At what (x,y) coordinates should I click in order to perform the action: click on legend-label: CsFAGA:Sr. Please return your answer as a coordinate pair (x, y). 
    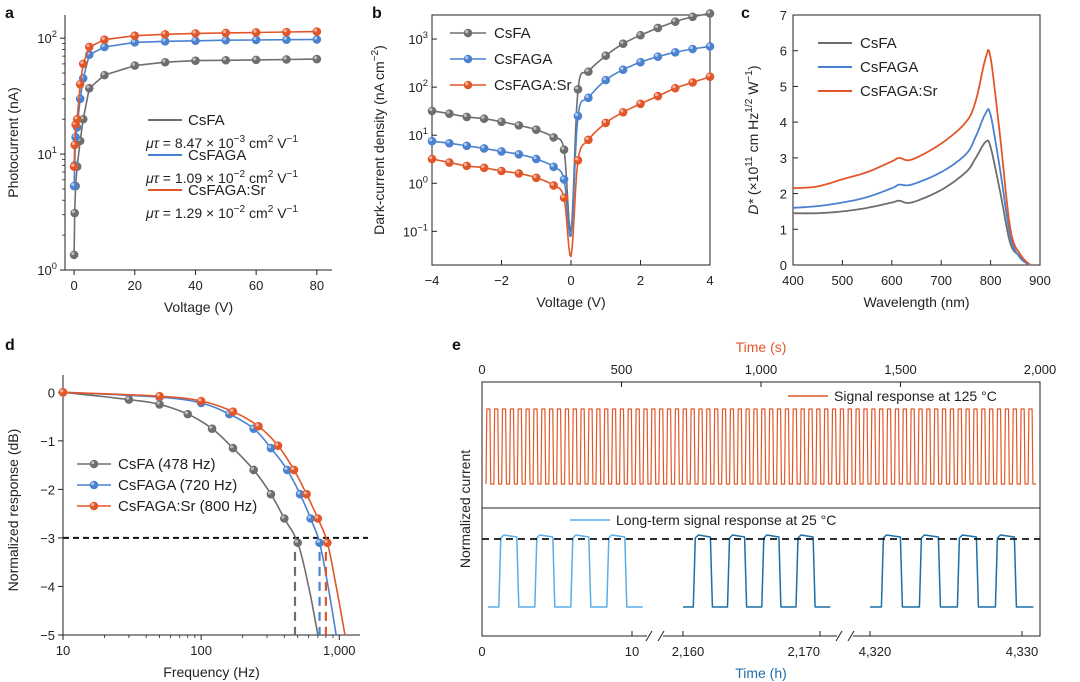
    Looking at the image, I should click on (533, 85).